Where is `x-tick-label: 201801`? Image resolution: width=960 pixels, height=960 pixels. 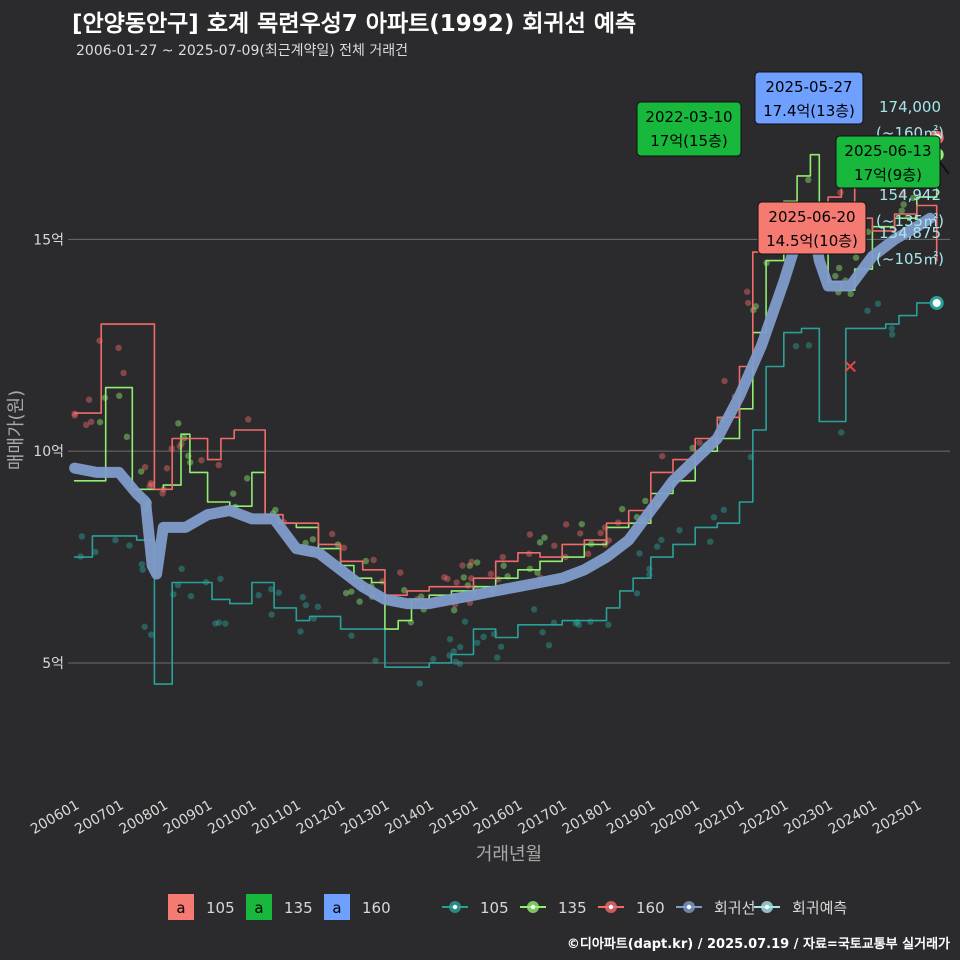 x-tick-label: 201801 is located at coordinates (587, 817).